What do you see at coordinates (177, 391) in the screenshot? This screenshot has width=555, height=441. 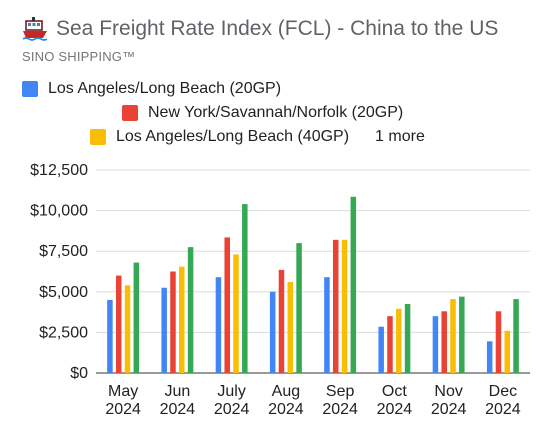 I see `x-tick-label: Jun` at bounding box center [177, 391].